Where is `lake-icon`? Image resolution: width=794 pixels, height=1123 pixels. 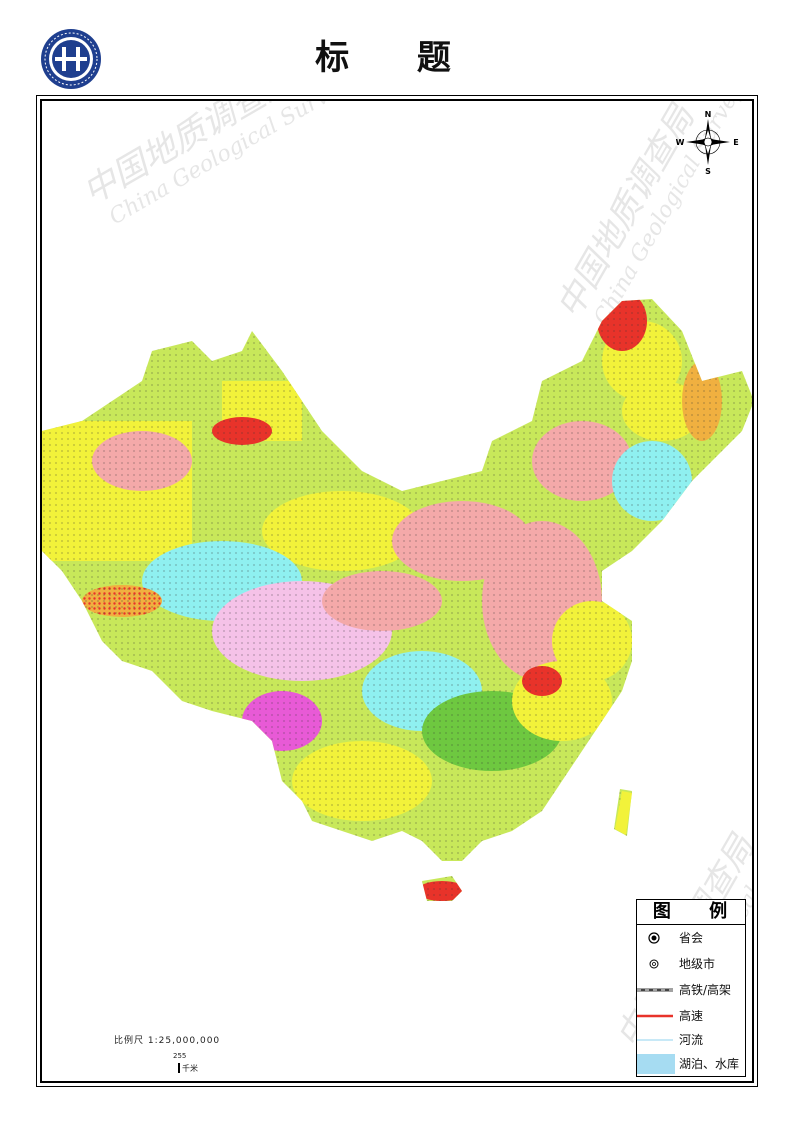 lake-icon is located at coordinates (656, 1064).